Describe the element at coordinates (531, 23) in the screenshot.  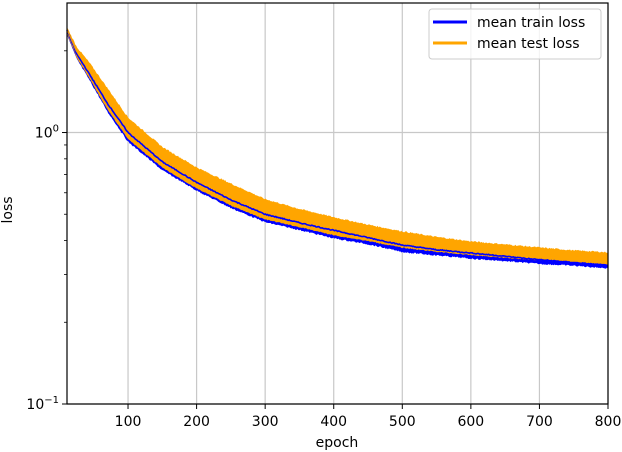
I see `legend-train-label: mean train loss` at that location.